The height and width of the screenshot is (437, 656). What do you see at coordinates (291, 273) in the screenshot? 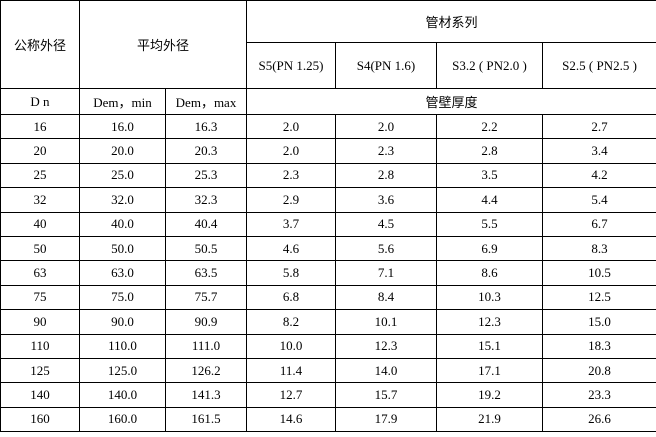
I see `cell-s5: 5.8` at bounding box center [291, 273].